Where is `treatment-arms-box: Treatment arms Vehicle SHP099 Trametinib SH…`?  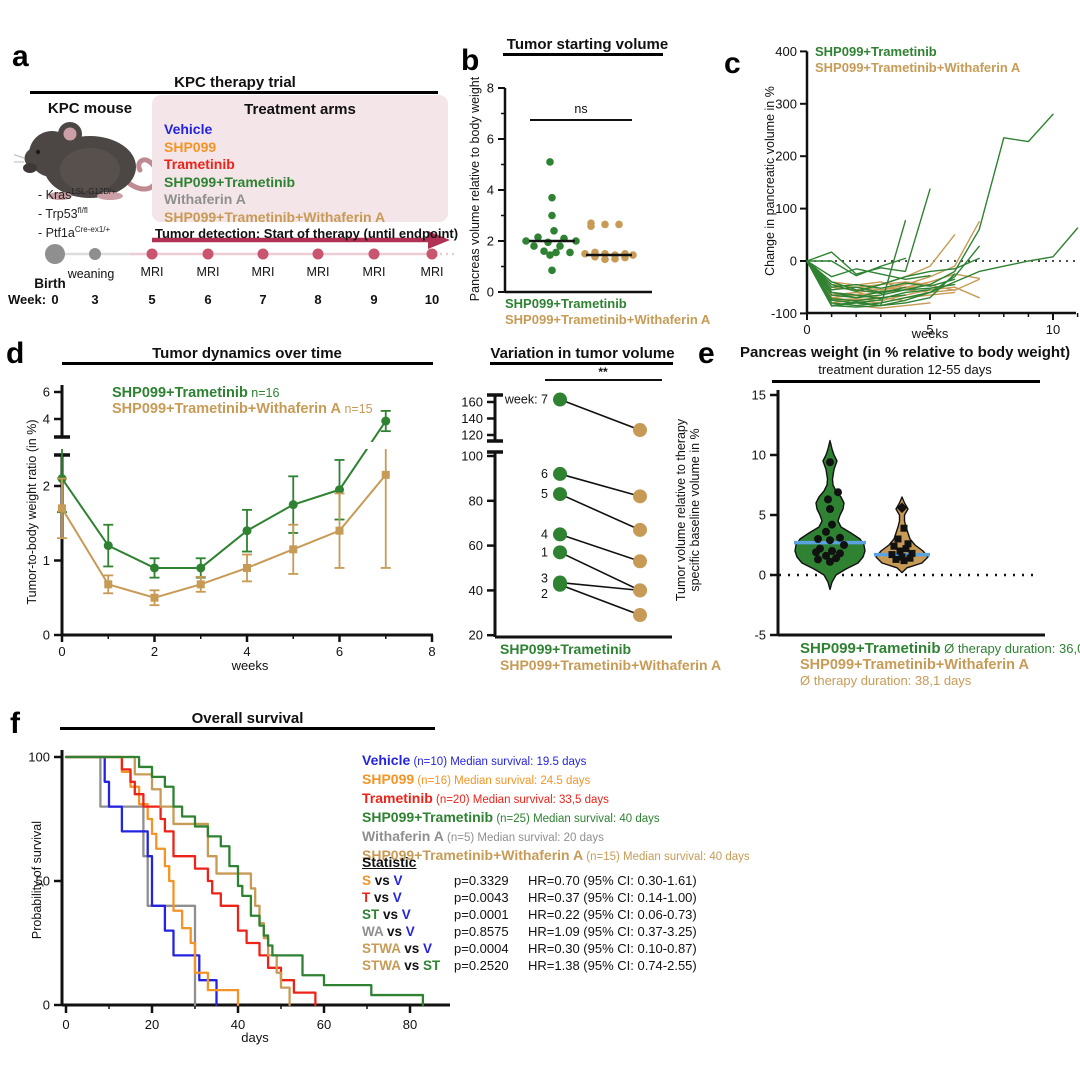
treatment-arms-box: Treatment arms Vehicle SHP099 Trametinib SH… is located at coordinates (300, 160).